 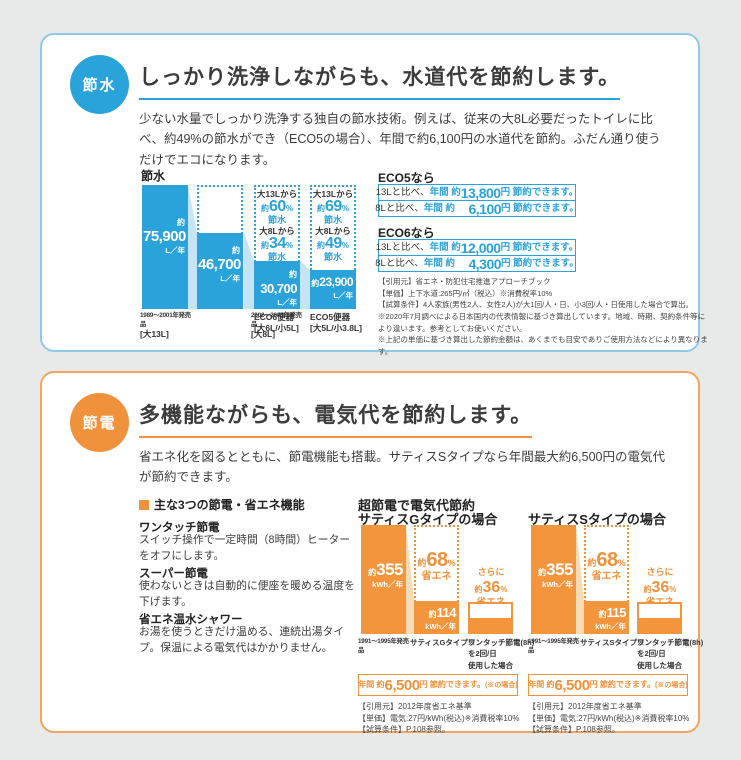 What do you see at coordinates (191, 620) in the screenshot?
I see `feature-name: 省エネ温水シャワー` at bounding box center [191, 620].